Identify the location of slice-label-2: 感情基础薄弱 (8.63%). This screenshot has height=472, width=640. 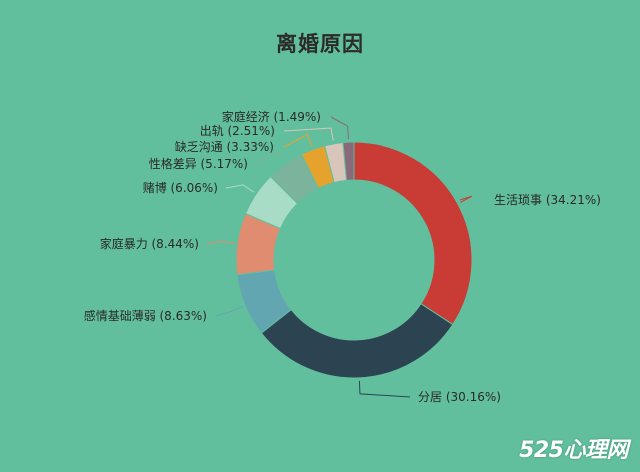
(145, 315).